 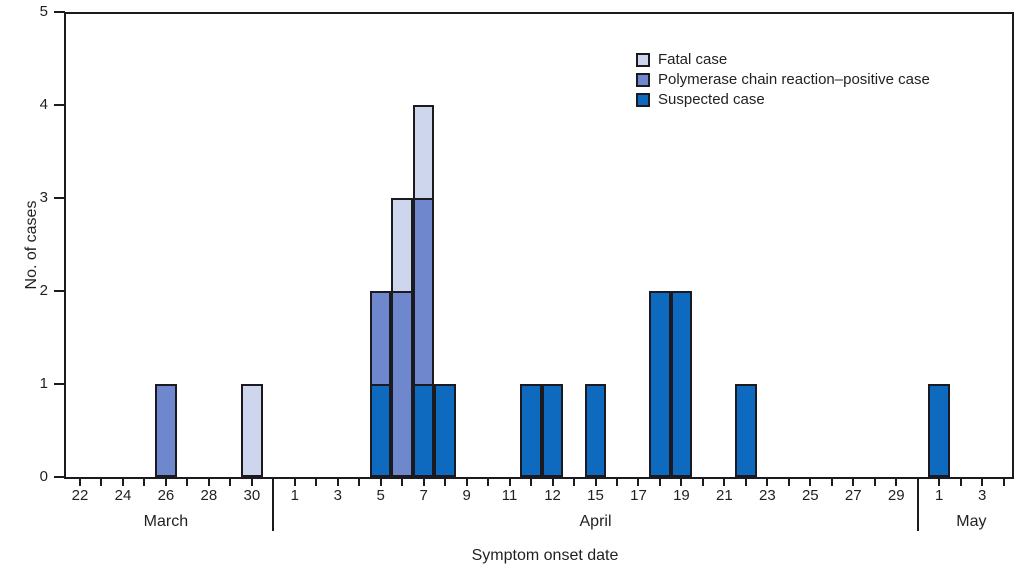 What do you see at coordinates (595, 495) in the screenshot?
I see `x-axis-tick-label: 15` at bounding box center [595, 495].